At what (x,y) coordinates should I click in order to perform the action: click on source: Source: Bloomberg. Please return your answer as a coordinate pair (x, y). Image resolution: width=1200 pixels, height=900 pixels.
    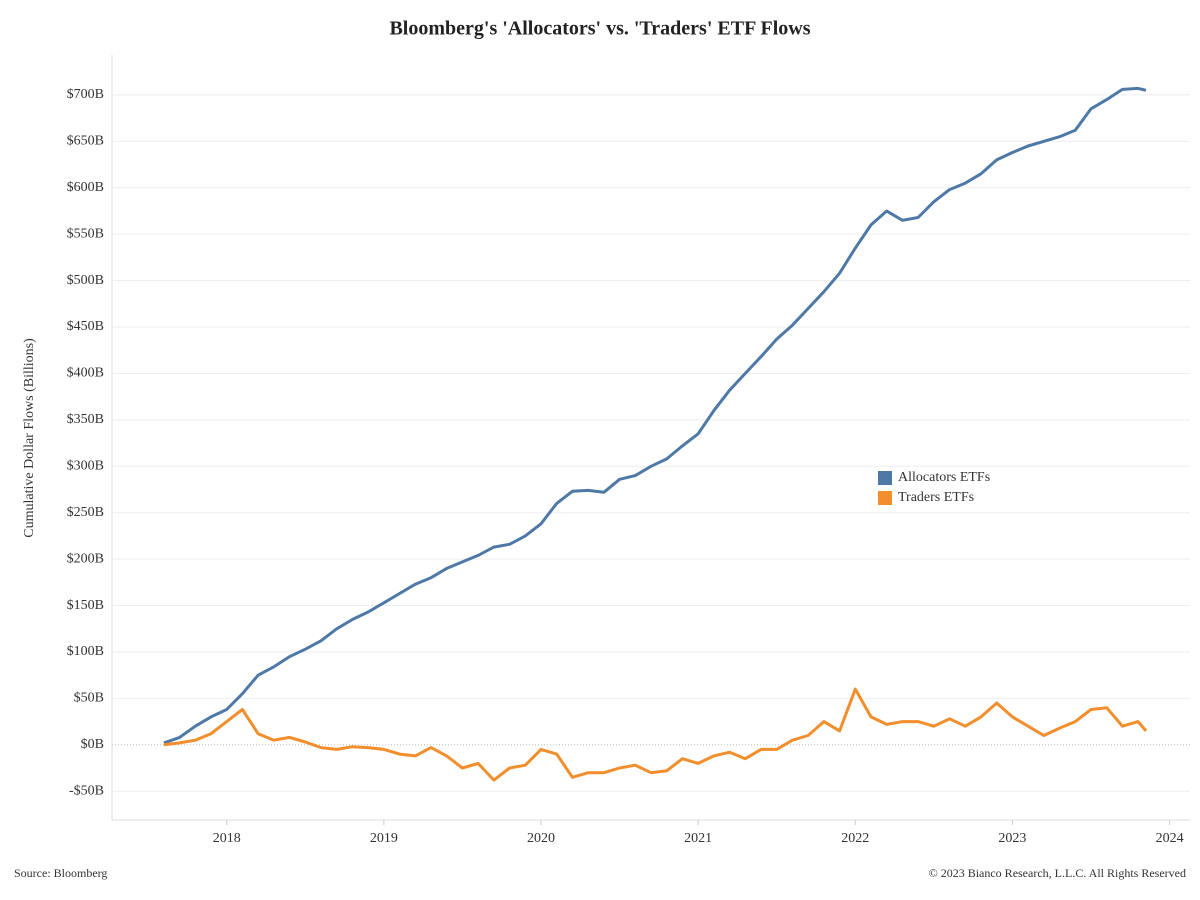
    Looking at the image, I should click on (60, 873).